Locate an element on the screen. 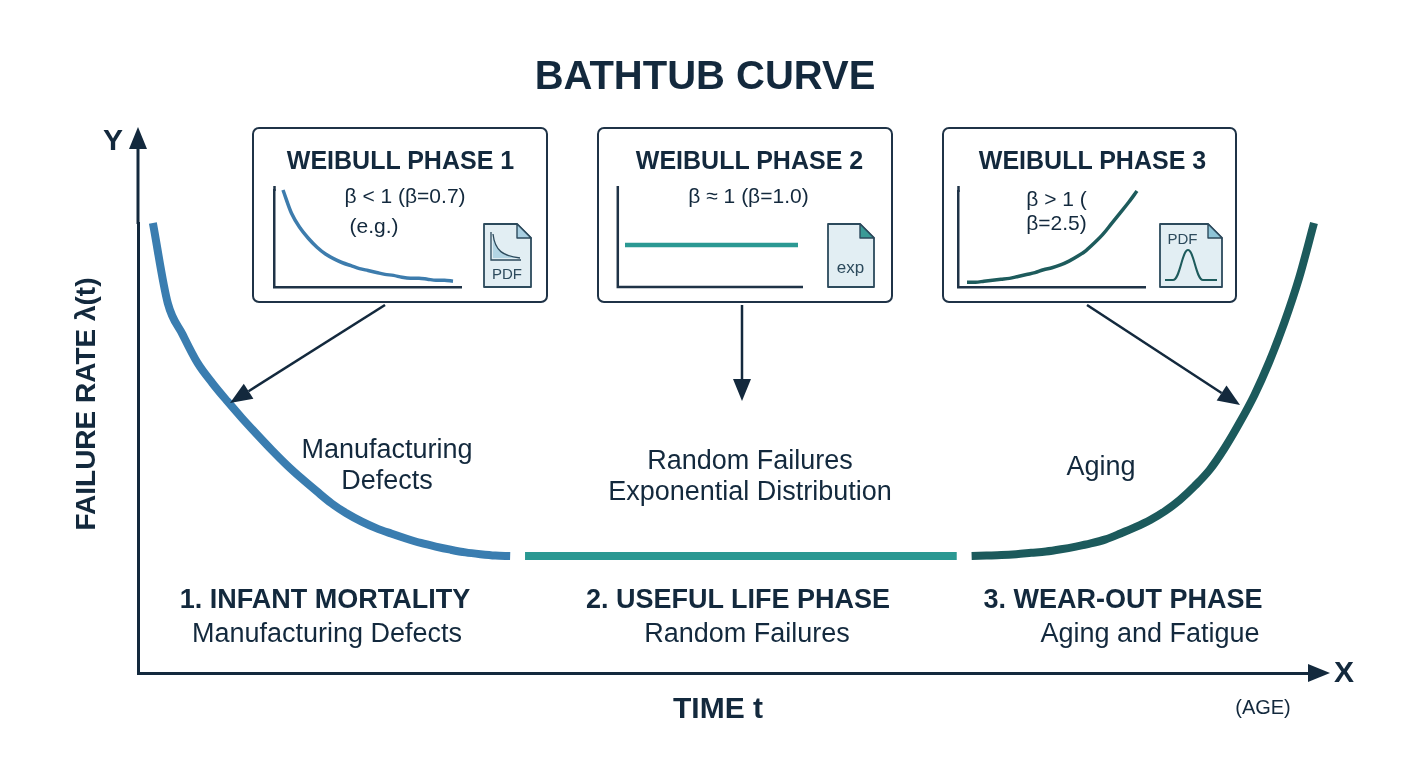  annotation: Aging is located at coordinates (1101, 467).